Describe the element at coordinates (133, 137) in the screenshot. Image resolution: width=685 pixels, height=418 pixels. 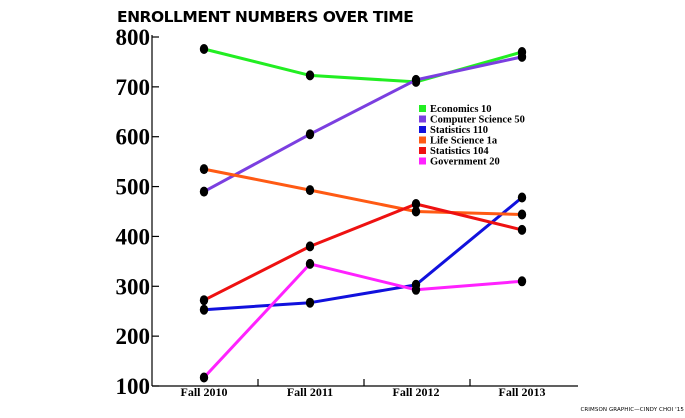
I see `y-tick-label: 600` at that location.